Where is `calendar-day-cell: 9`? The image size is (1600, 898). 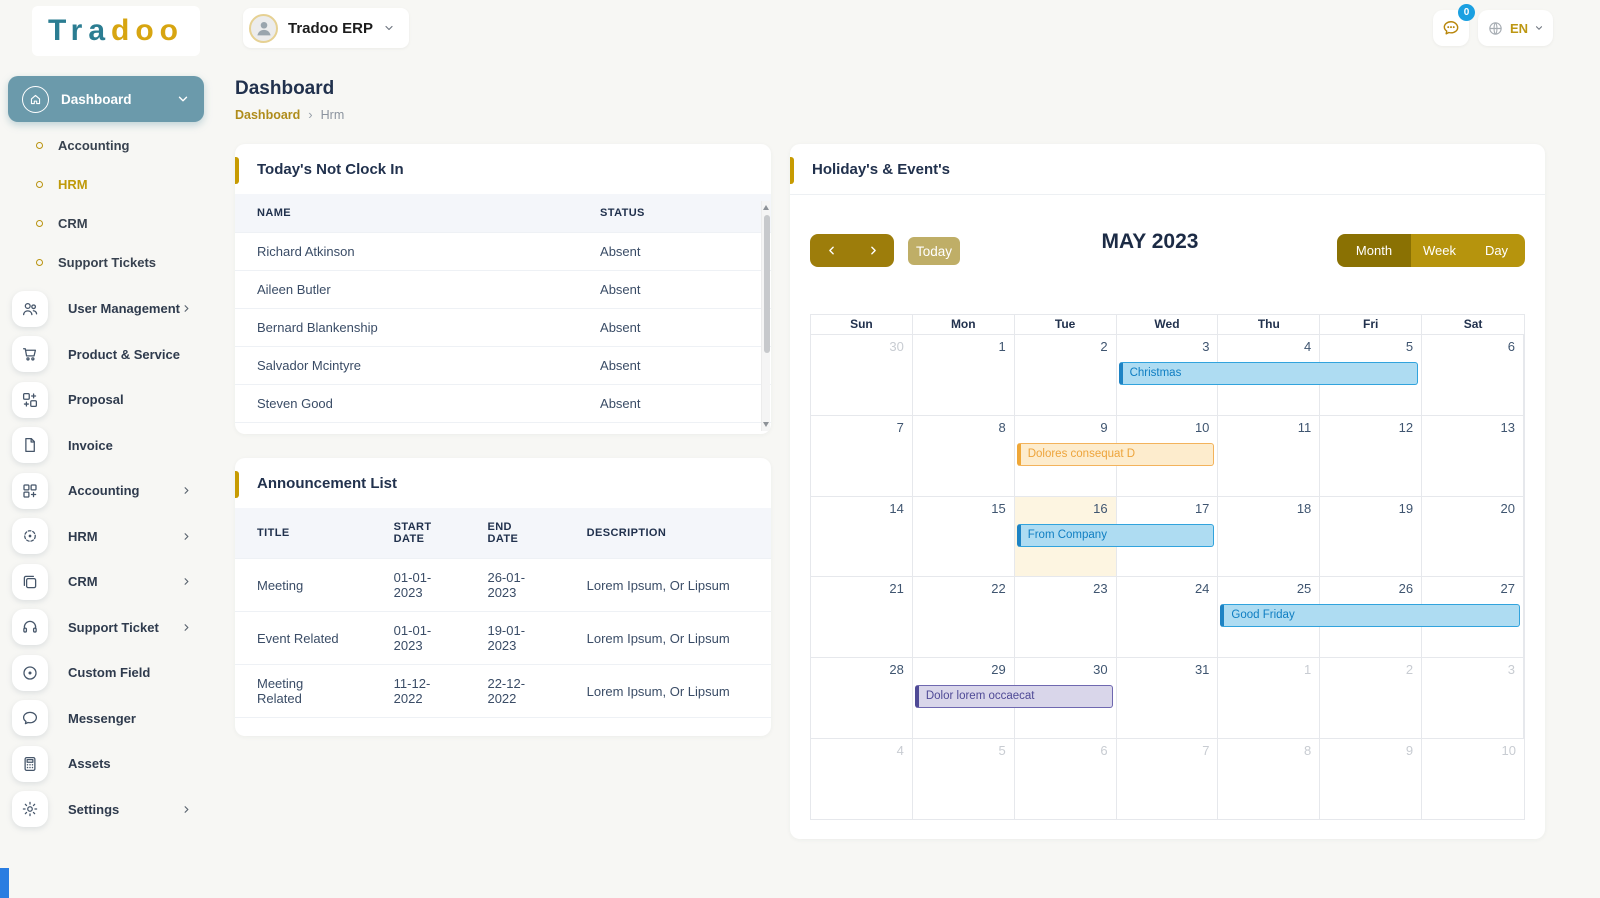 calendar-day-cell: 9 is located at coordinates (1371, 779).